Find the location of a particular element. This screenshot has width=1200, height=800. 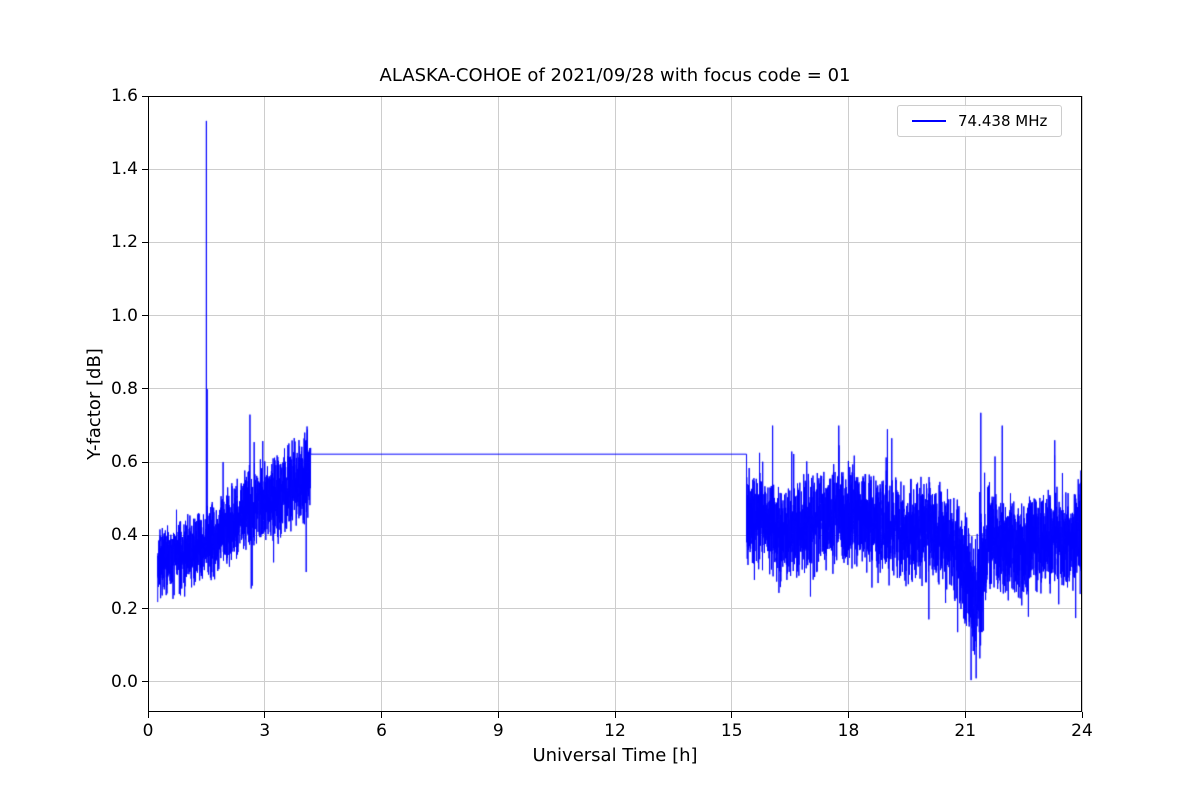

y-tick-label: 0.2 is located at coordinates (124, 608).